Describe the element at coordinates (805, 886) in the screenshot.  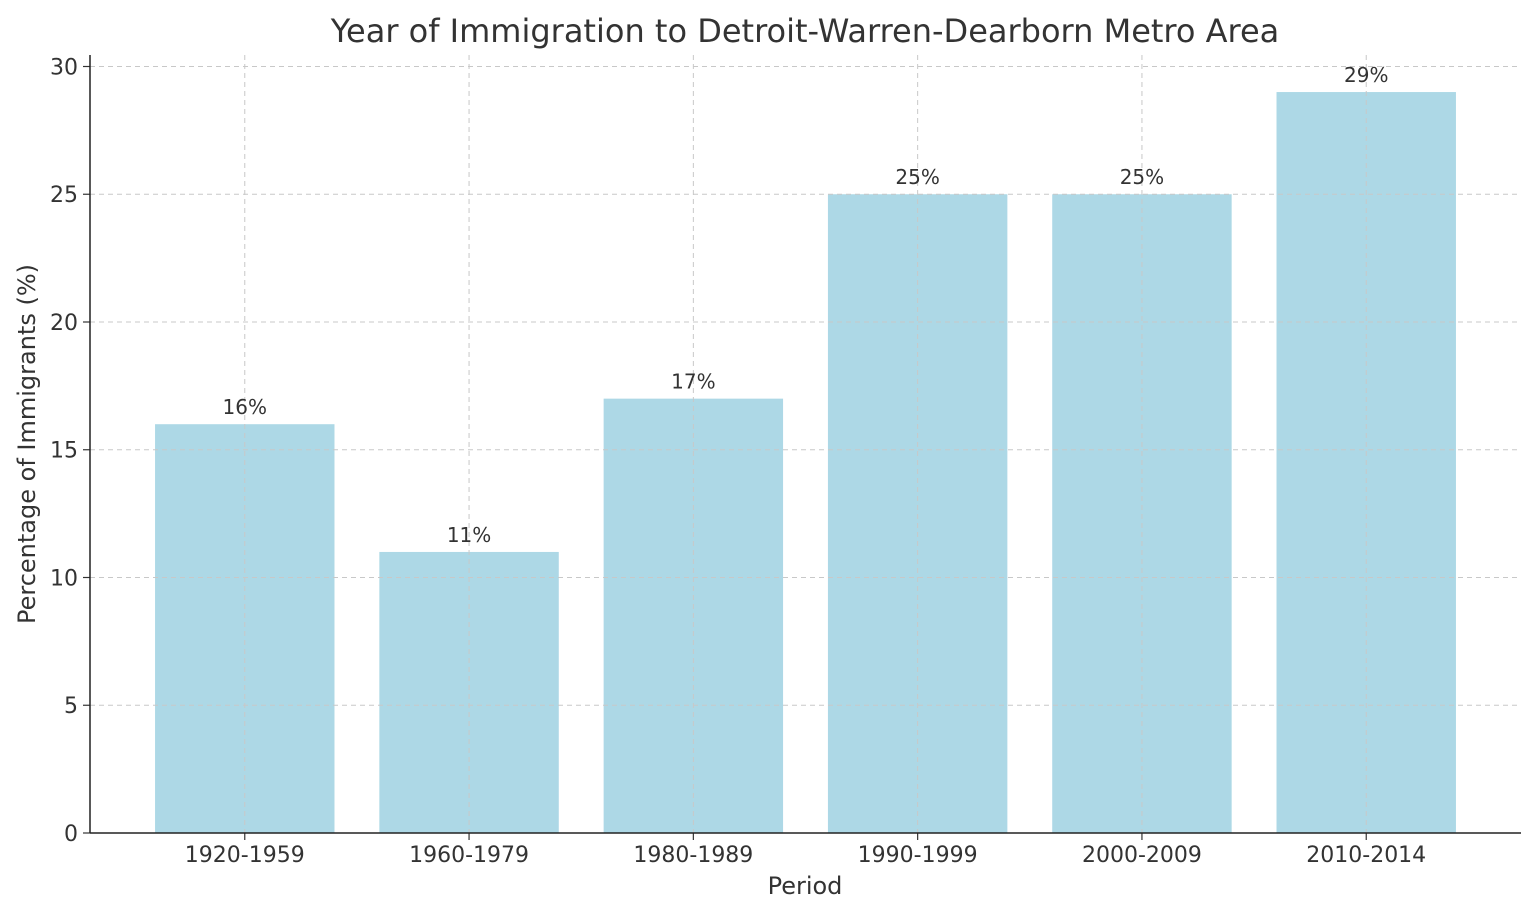
I see `x-axis-label: Period` at that location.